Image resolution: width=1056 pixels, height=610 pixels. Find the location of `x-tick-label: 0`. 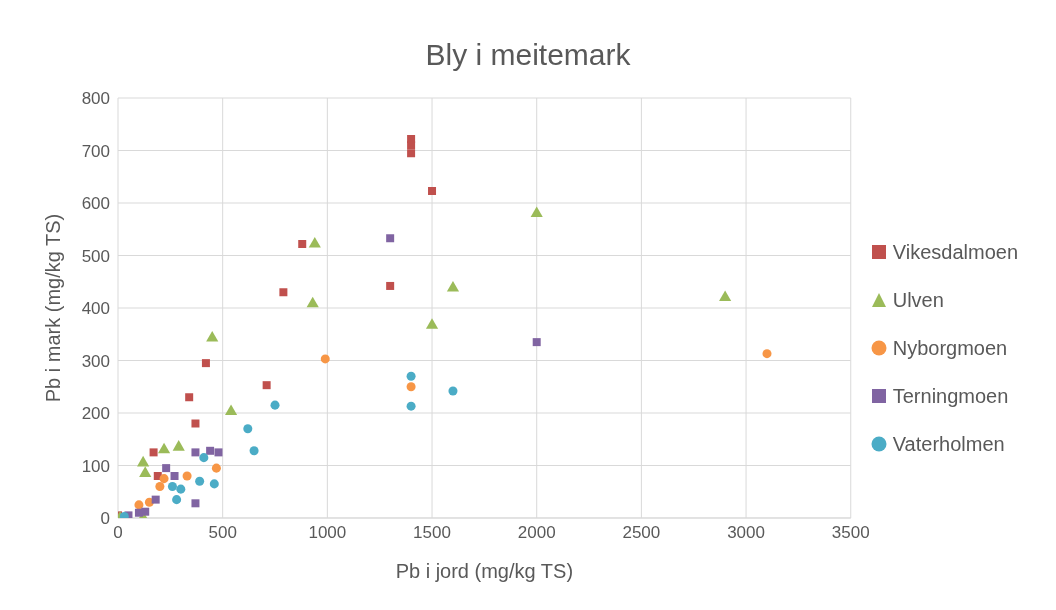

x-tick-label: 0 is located at coordinates (118, 533).